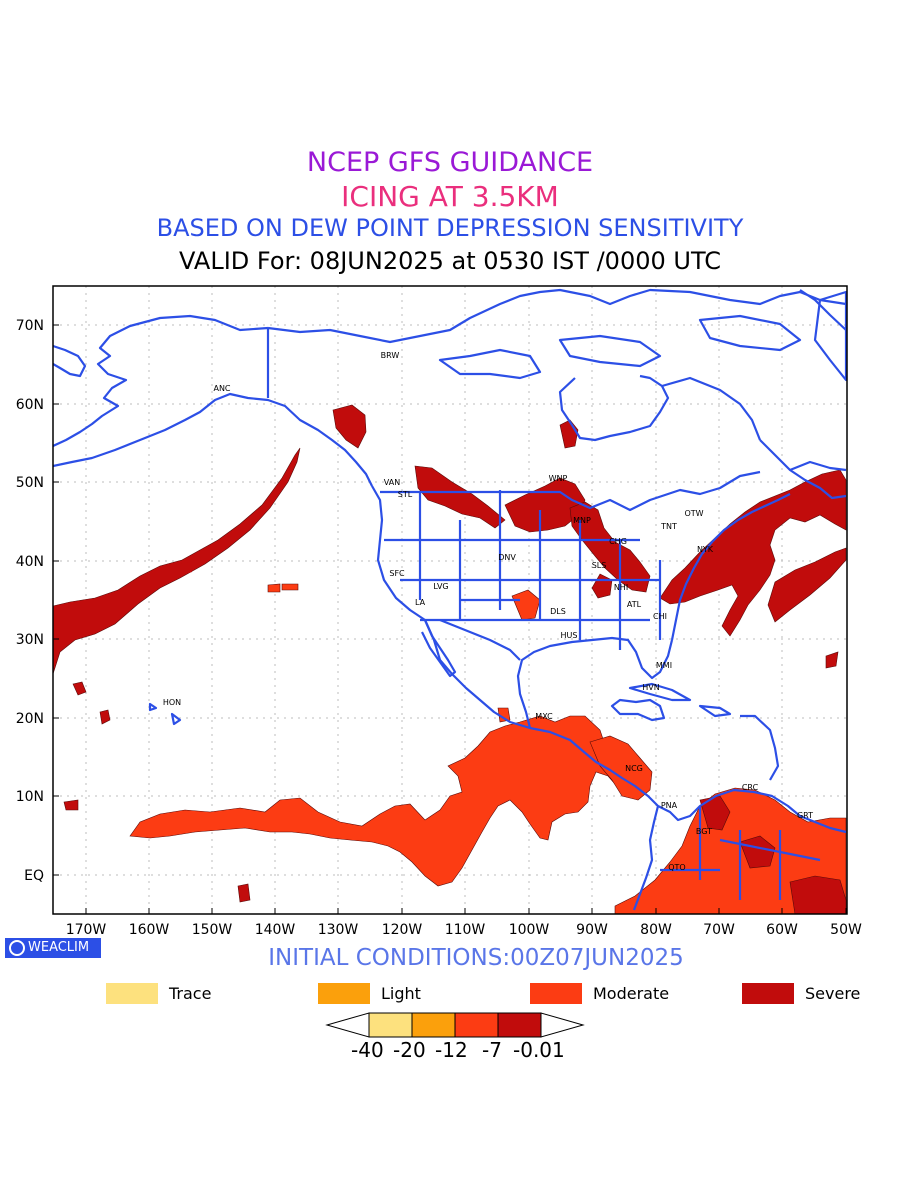 Image resolution: width=900 pixels, height=1200 pixels. What do you see at coordinates (507, 557) in the screenshot?
I see `station-label-dnv: DNV` at bounding box center [507, 557].